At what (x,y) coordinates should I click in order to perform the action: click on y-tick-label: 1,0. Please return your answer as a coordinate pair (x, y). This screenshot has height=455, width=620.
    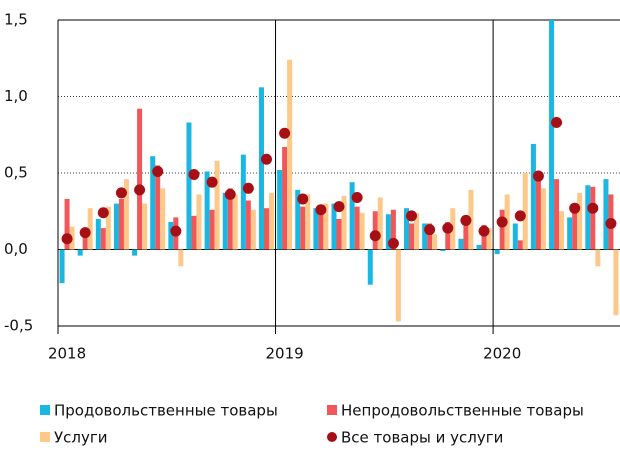
    Looking at the image, I should click on (16, 96).